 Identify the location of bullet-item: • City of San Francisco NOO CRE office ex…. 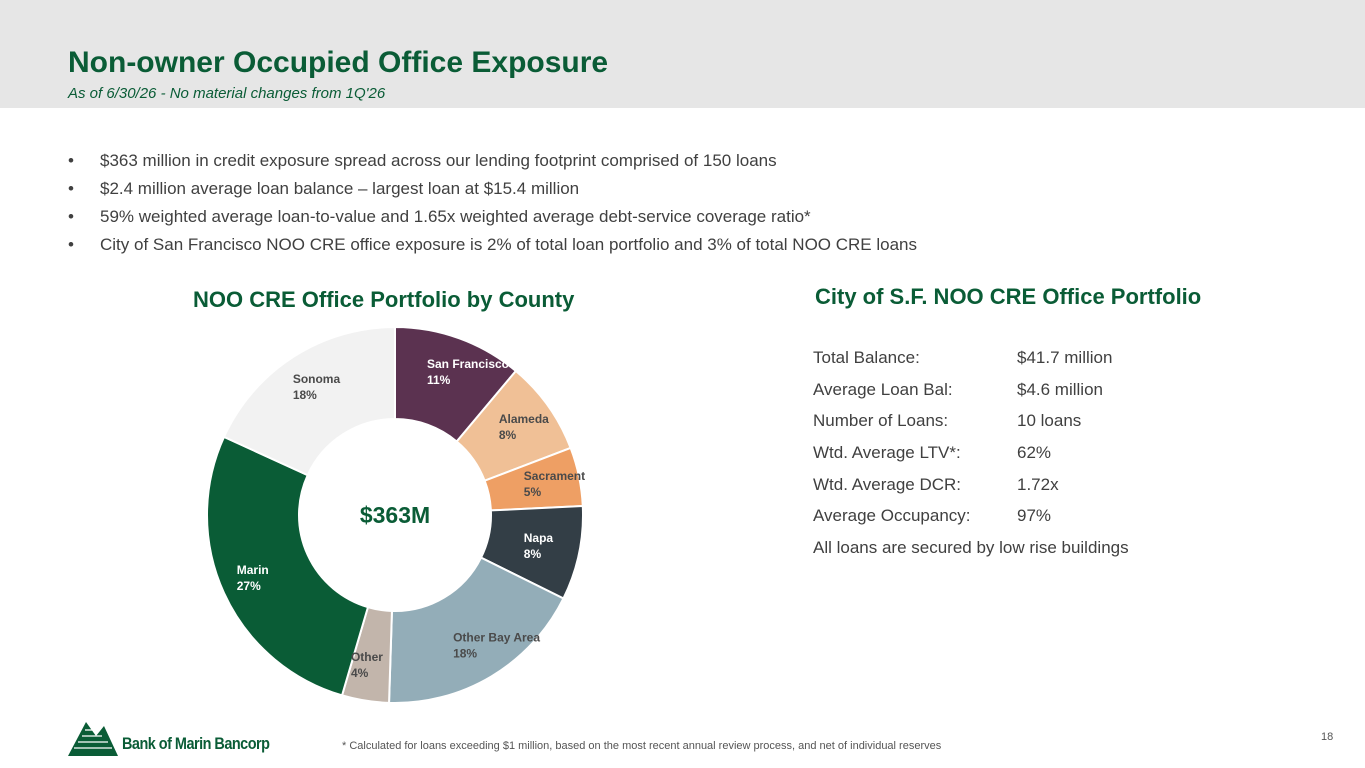
(492, 245).